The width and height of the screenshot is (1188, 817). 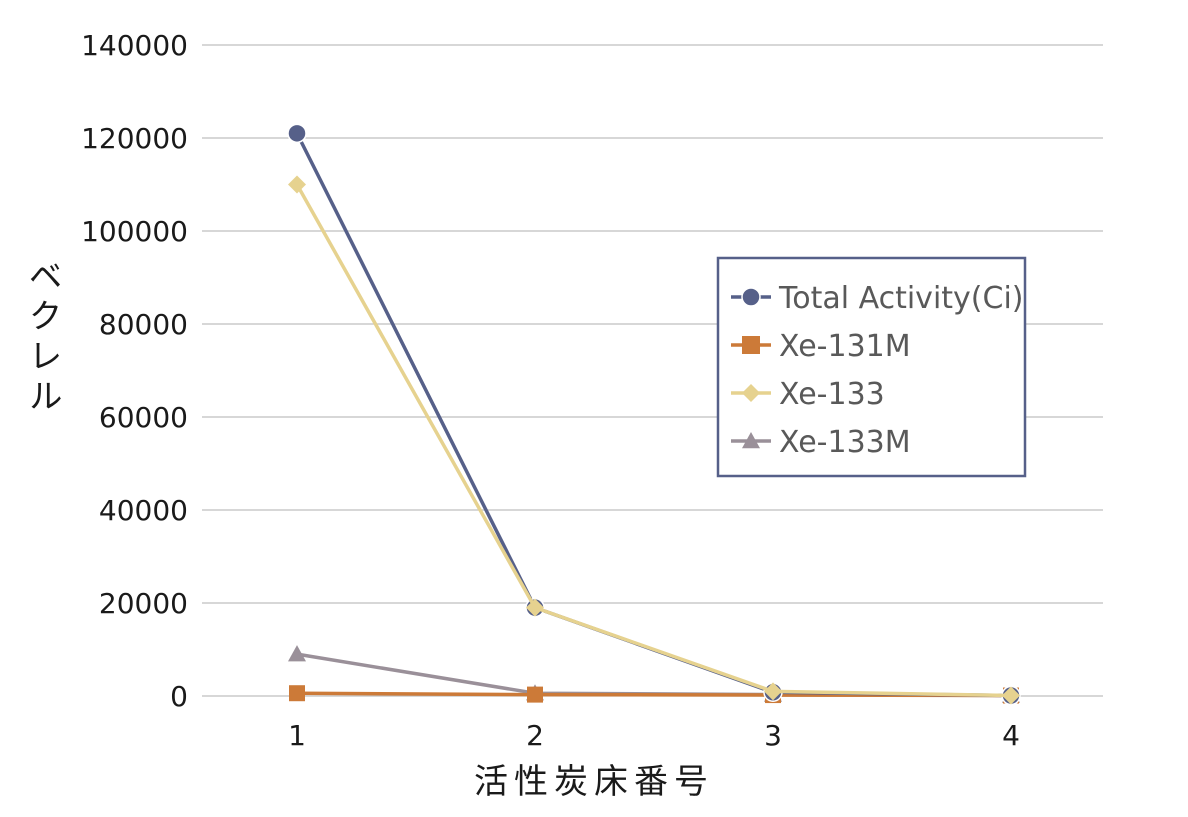 I want to click on legend-item: Xe-133, so click(x=808, y=394).